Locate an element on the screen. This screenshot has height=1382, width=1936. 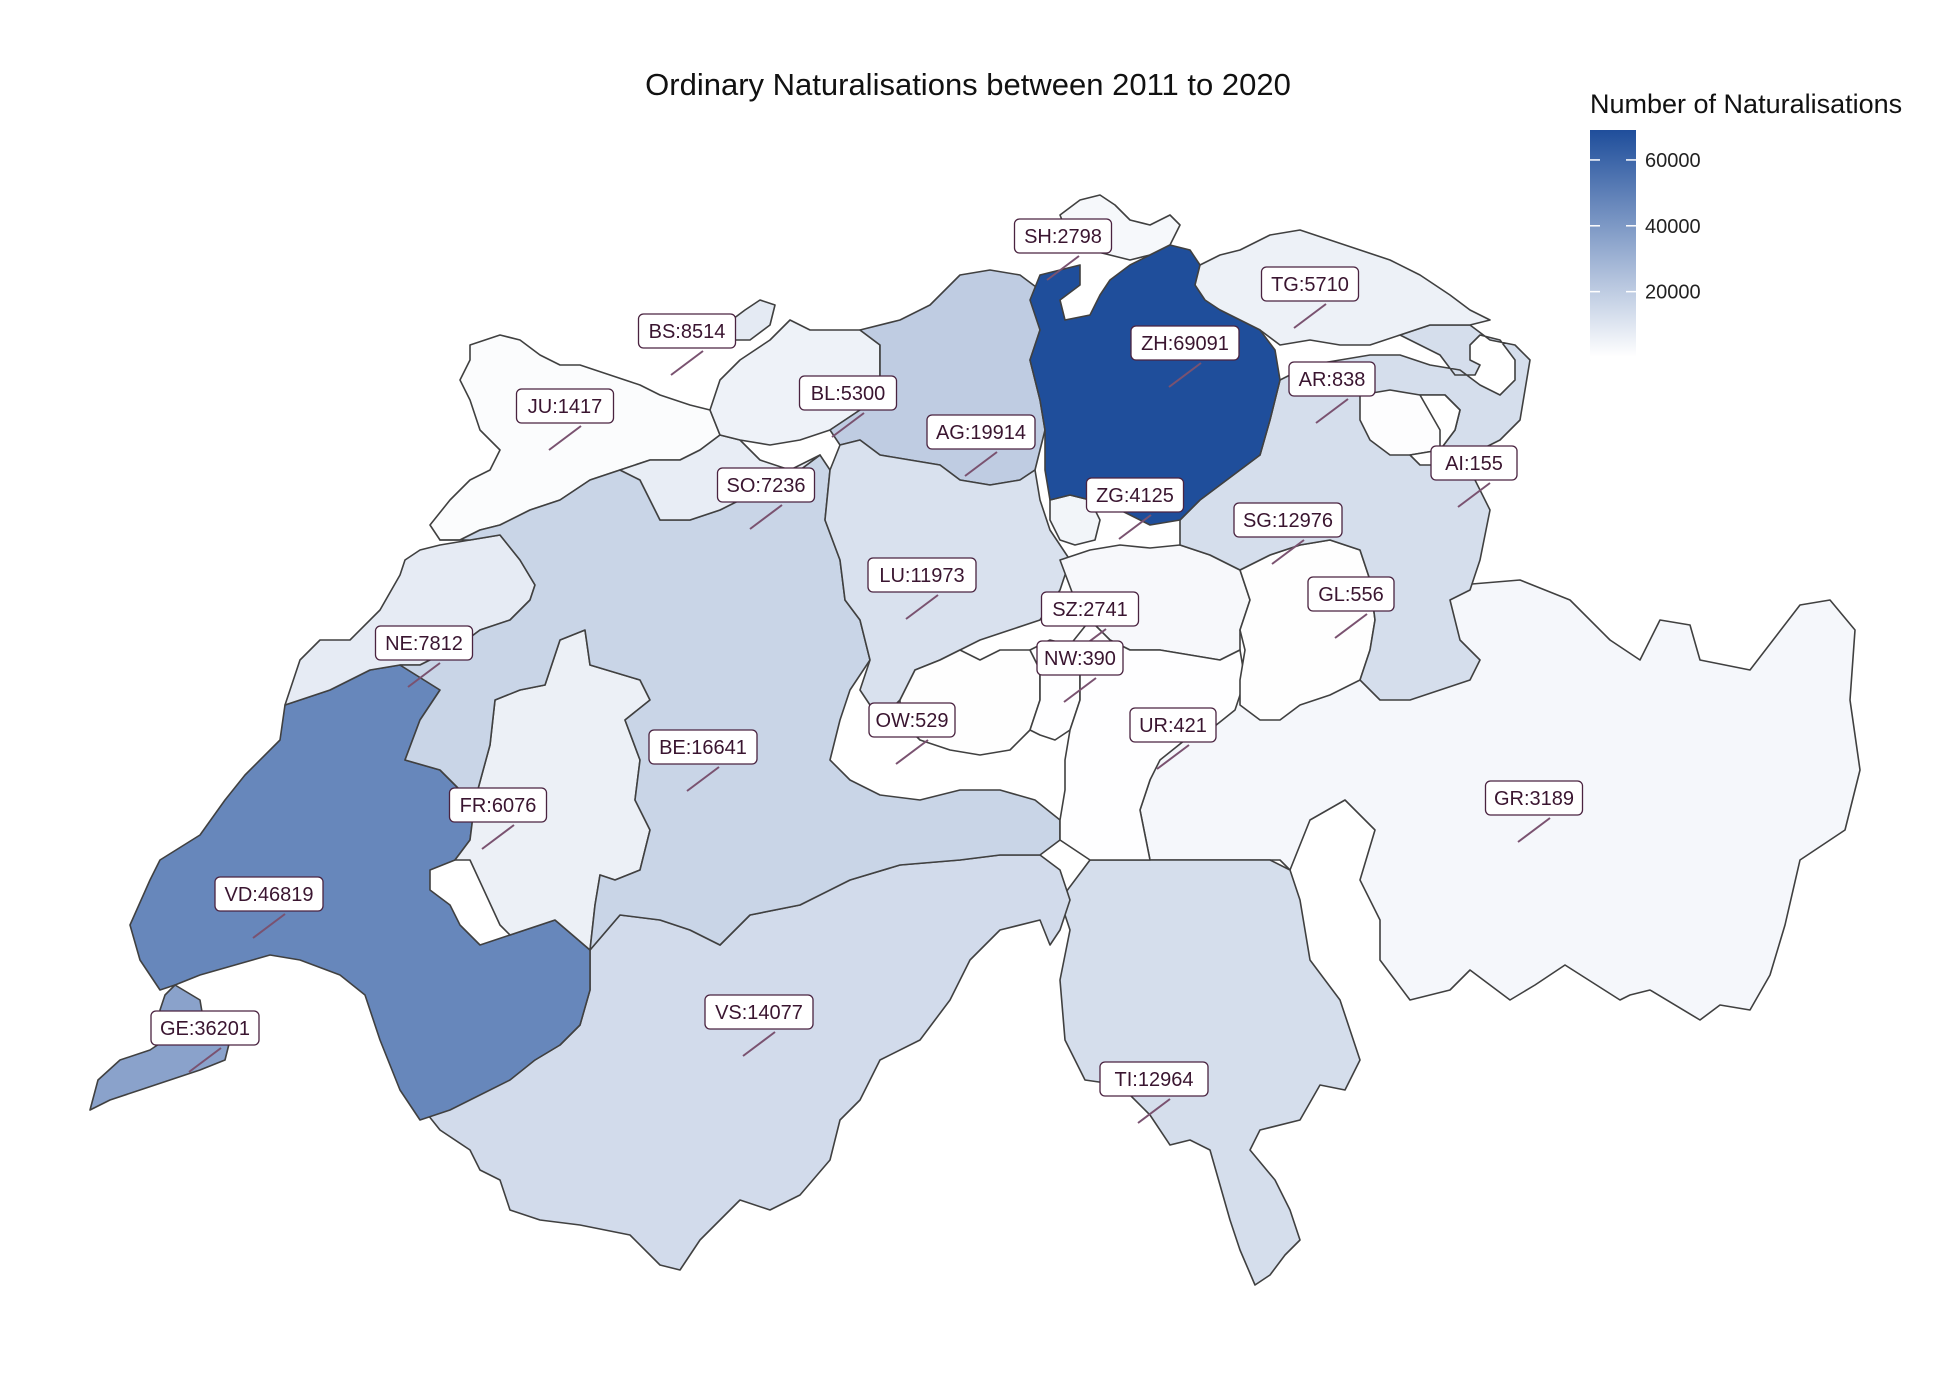
canton-label-text: NE:7812 is located at coordinates (424, 644).